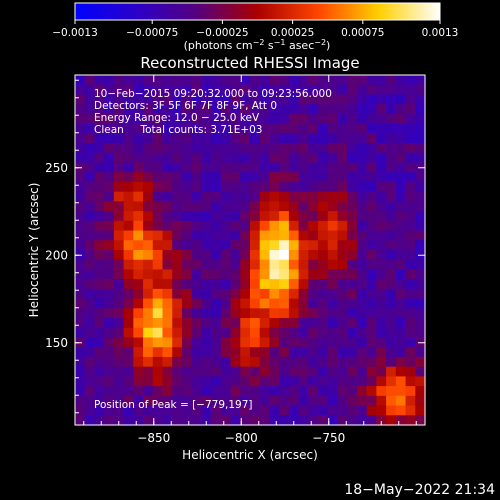 The width and height of the screenshot is (500, 500). Describe the element at coordinates (249, 63) in the screenshot. I see `chart-title: Reconstructed RHESSI Image` at that location.